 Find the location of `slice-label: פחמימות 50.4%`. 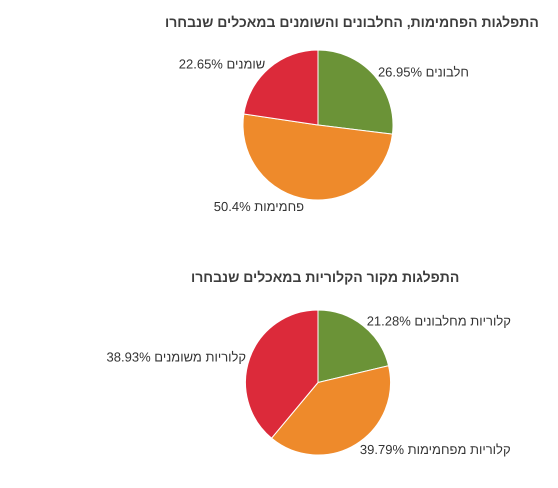

slice-label: פחמימות 50.4% is located at coordinates (259, 206).